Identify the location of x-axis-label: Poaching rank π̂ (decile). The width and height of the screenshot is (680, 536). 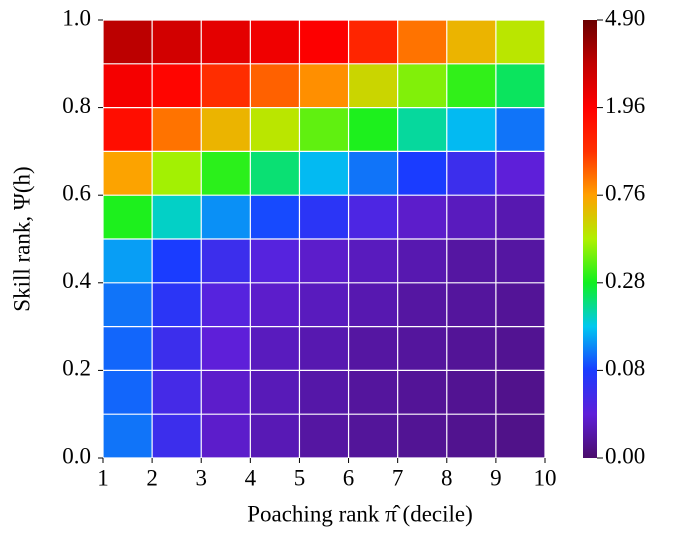
(360, 513).